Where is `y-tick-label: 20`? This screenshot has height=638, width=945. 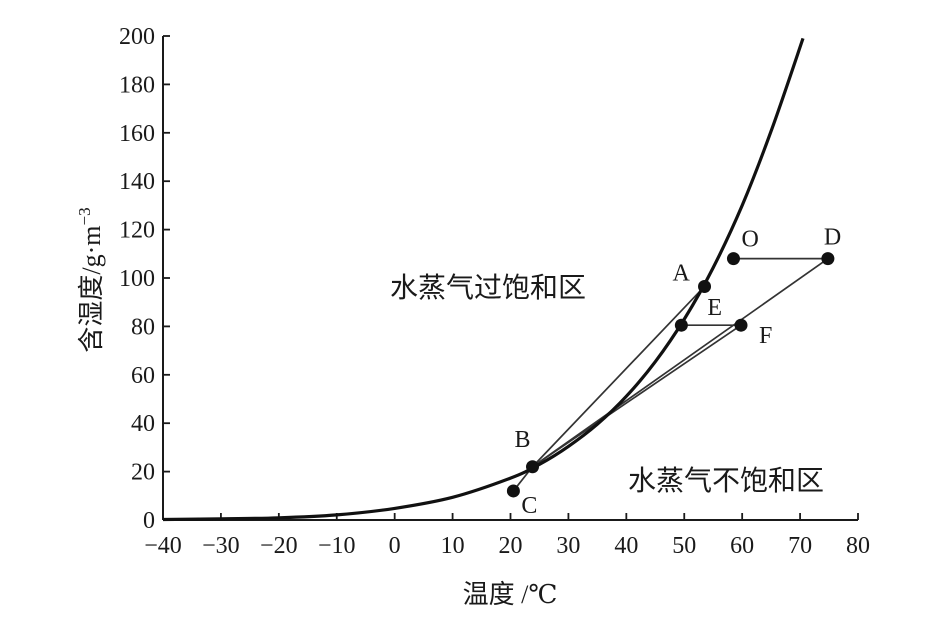 y-tick-label: 20 is located at coordinates (143, 473).